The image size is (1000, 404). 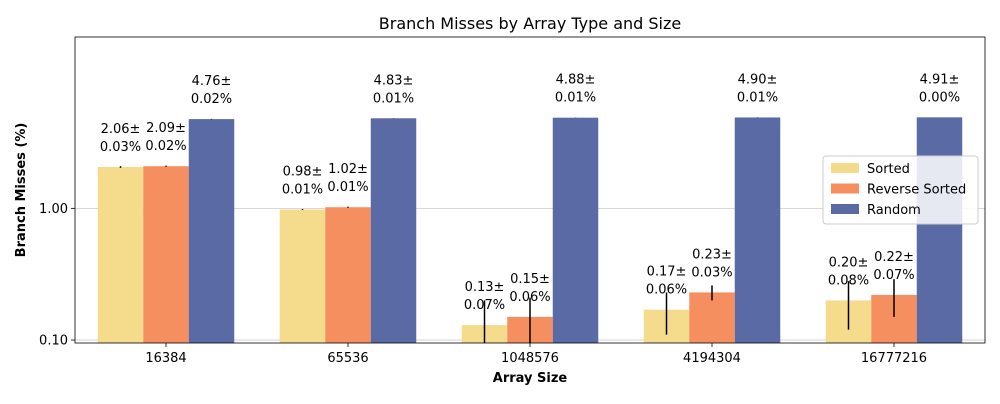 What do you see at coordinates (530, 378) in the screenshot?
I see `x-axis-label: Array Size` at bounding box center [530, 378].